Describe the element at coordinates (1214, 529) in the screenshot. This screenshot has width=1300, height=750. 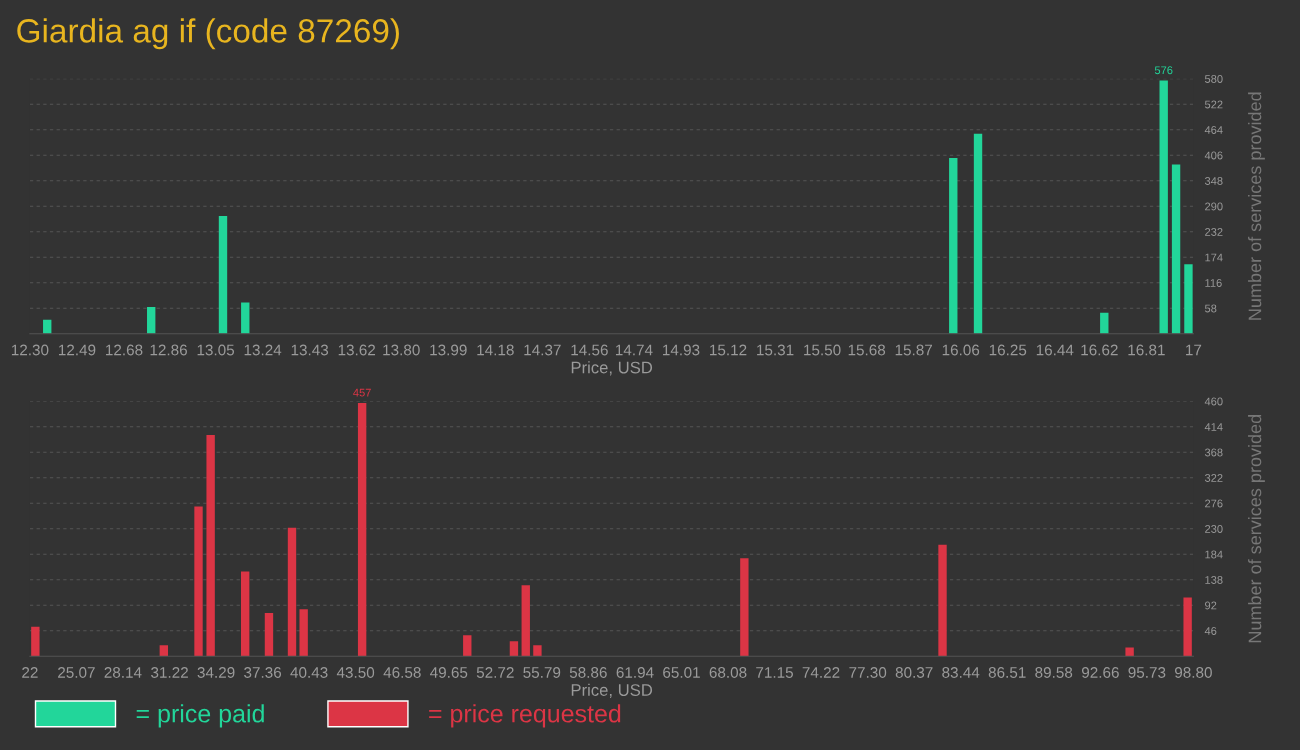
I see `y-tick-label: 230` at that location.